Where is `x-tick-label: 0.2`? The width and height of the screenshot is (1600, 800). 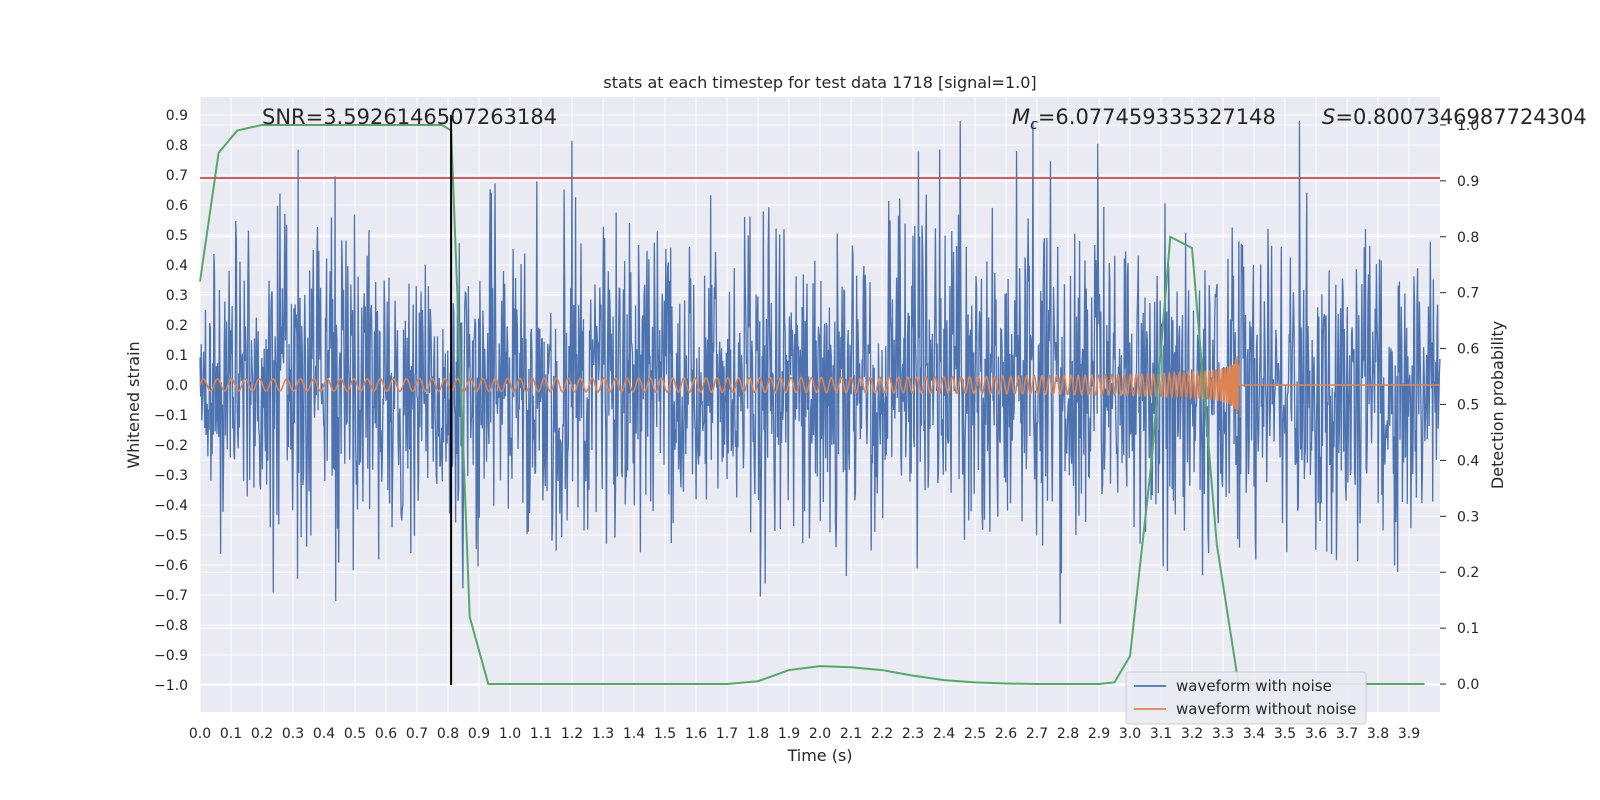 x-tick-label: 0.2 is located at coordinates (262, 734).